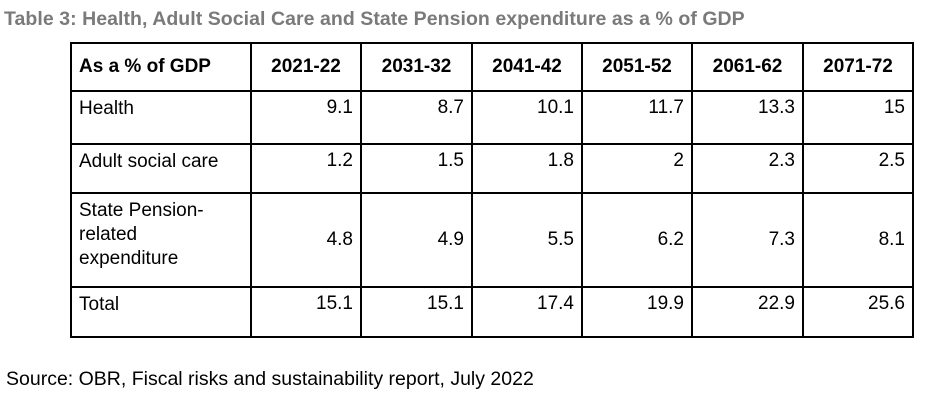 Image resolution: width=940 pixels, height=402 pixels. What do you see at coordinates (161, 312) in the screenshot?
I see `row-label: Total` at bounding box center [161, 312].